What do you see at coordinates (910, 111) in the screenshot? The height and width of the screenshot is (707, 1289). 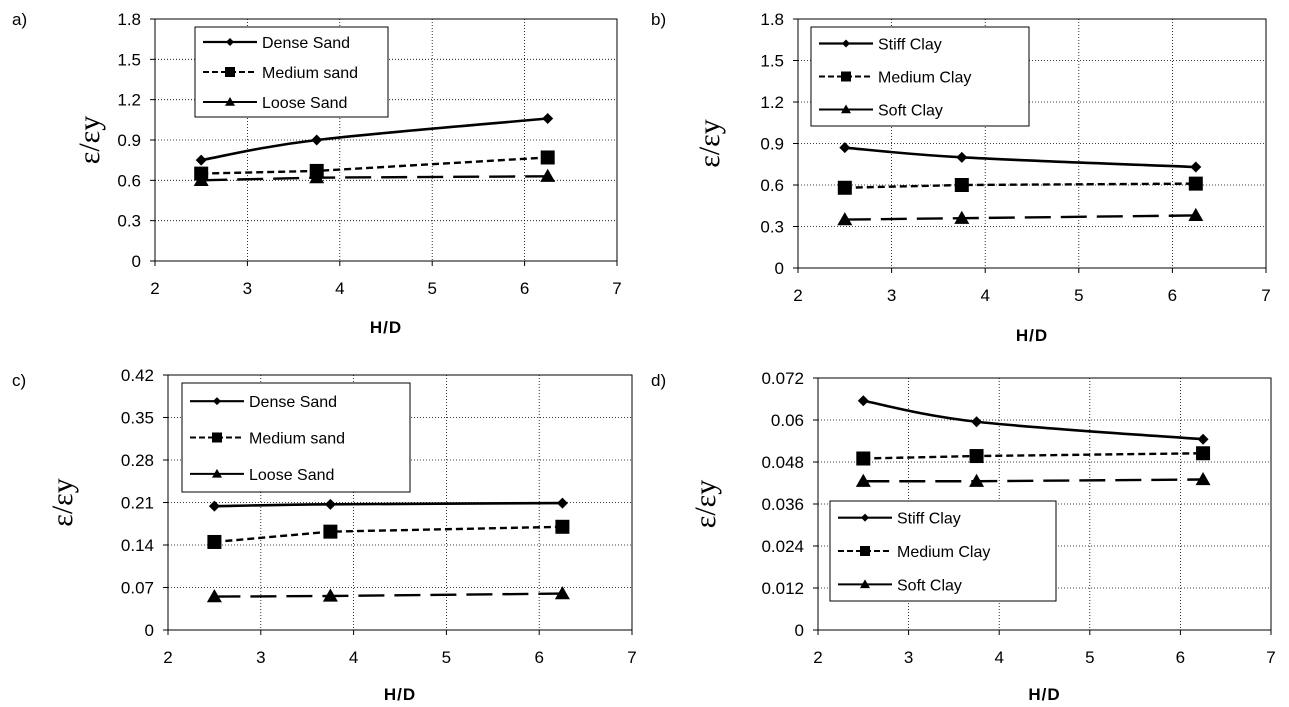 I see `legend-label: Soft Clay` at bounding box center [910, 111].